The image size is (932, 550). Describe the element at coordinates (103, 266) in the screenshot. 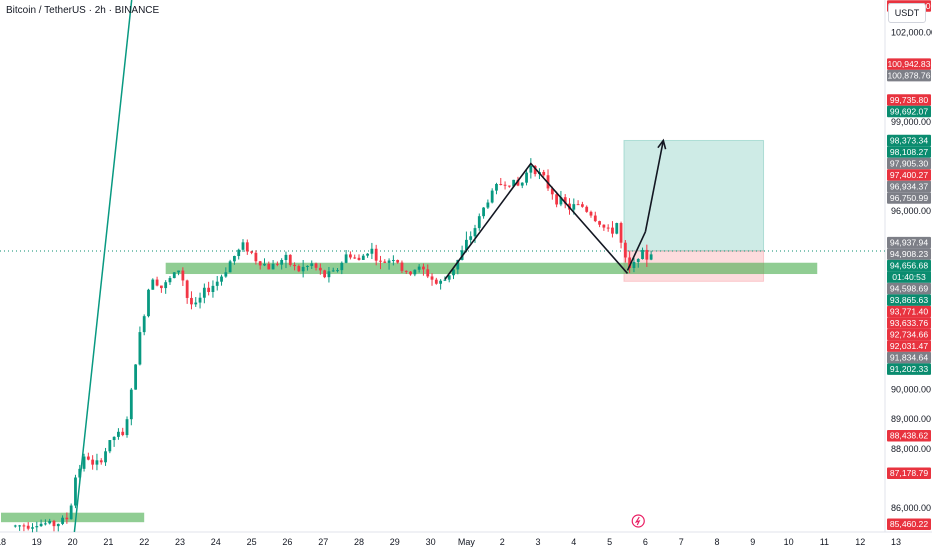

I see `trend-line` at that location.